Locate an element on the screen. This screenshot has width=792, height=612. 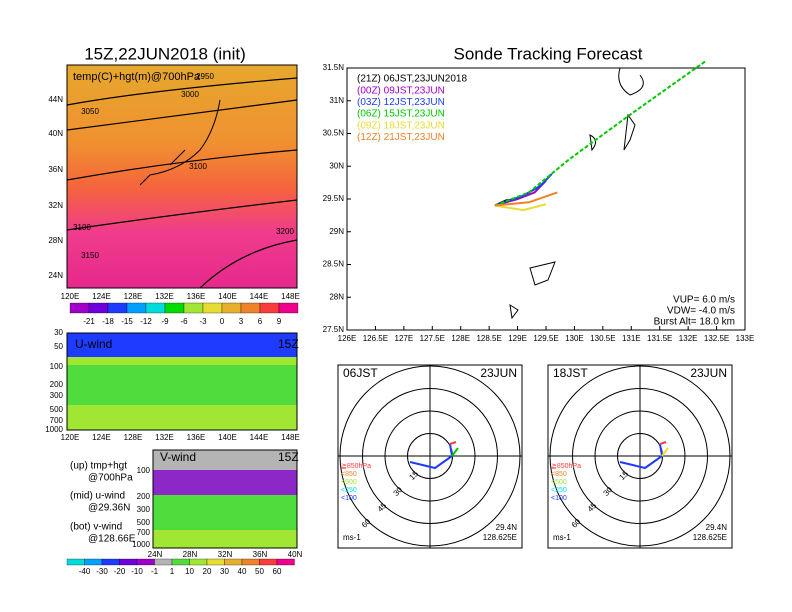
x-tick-label: 132.5E is located at coordinates (716, 338).